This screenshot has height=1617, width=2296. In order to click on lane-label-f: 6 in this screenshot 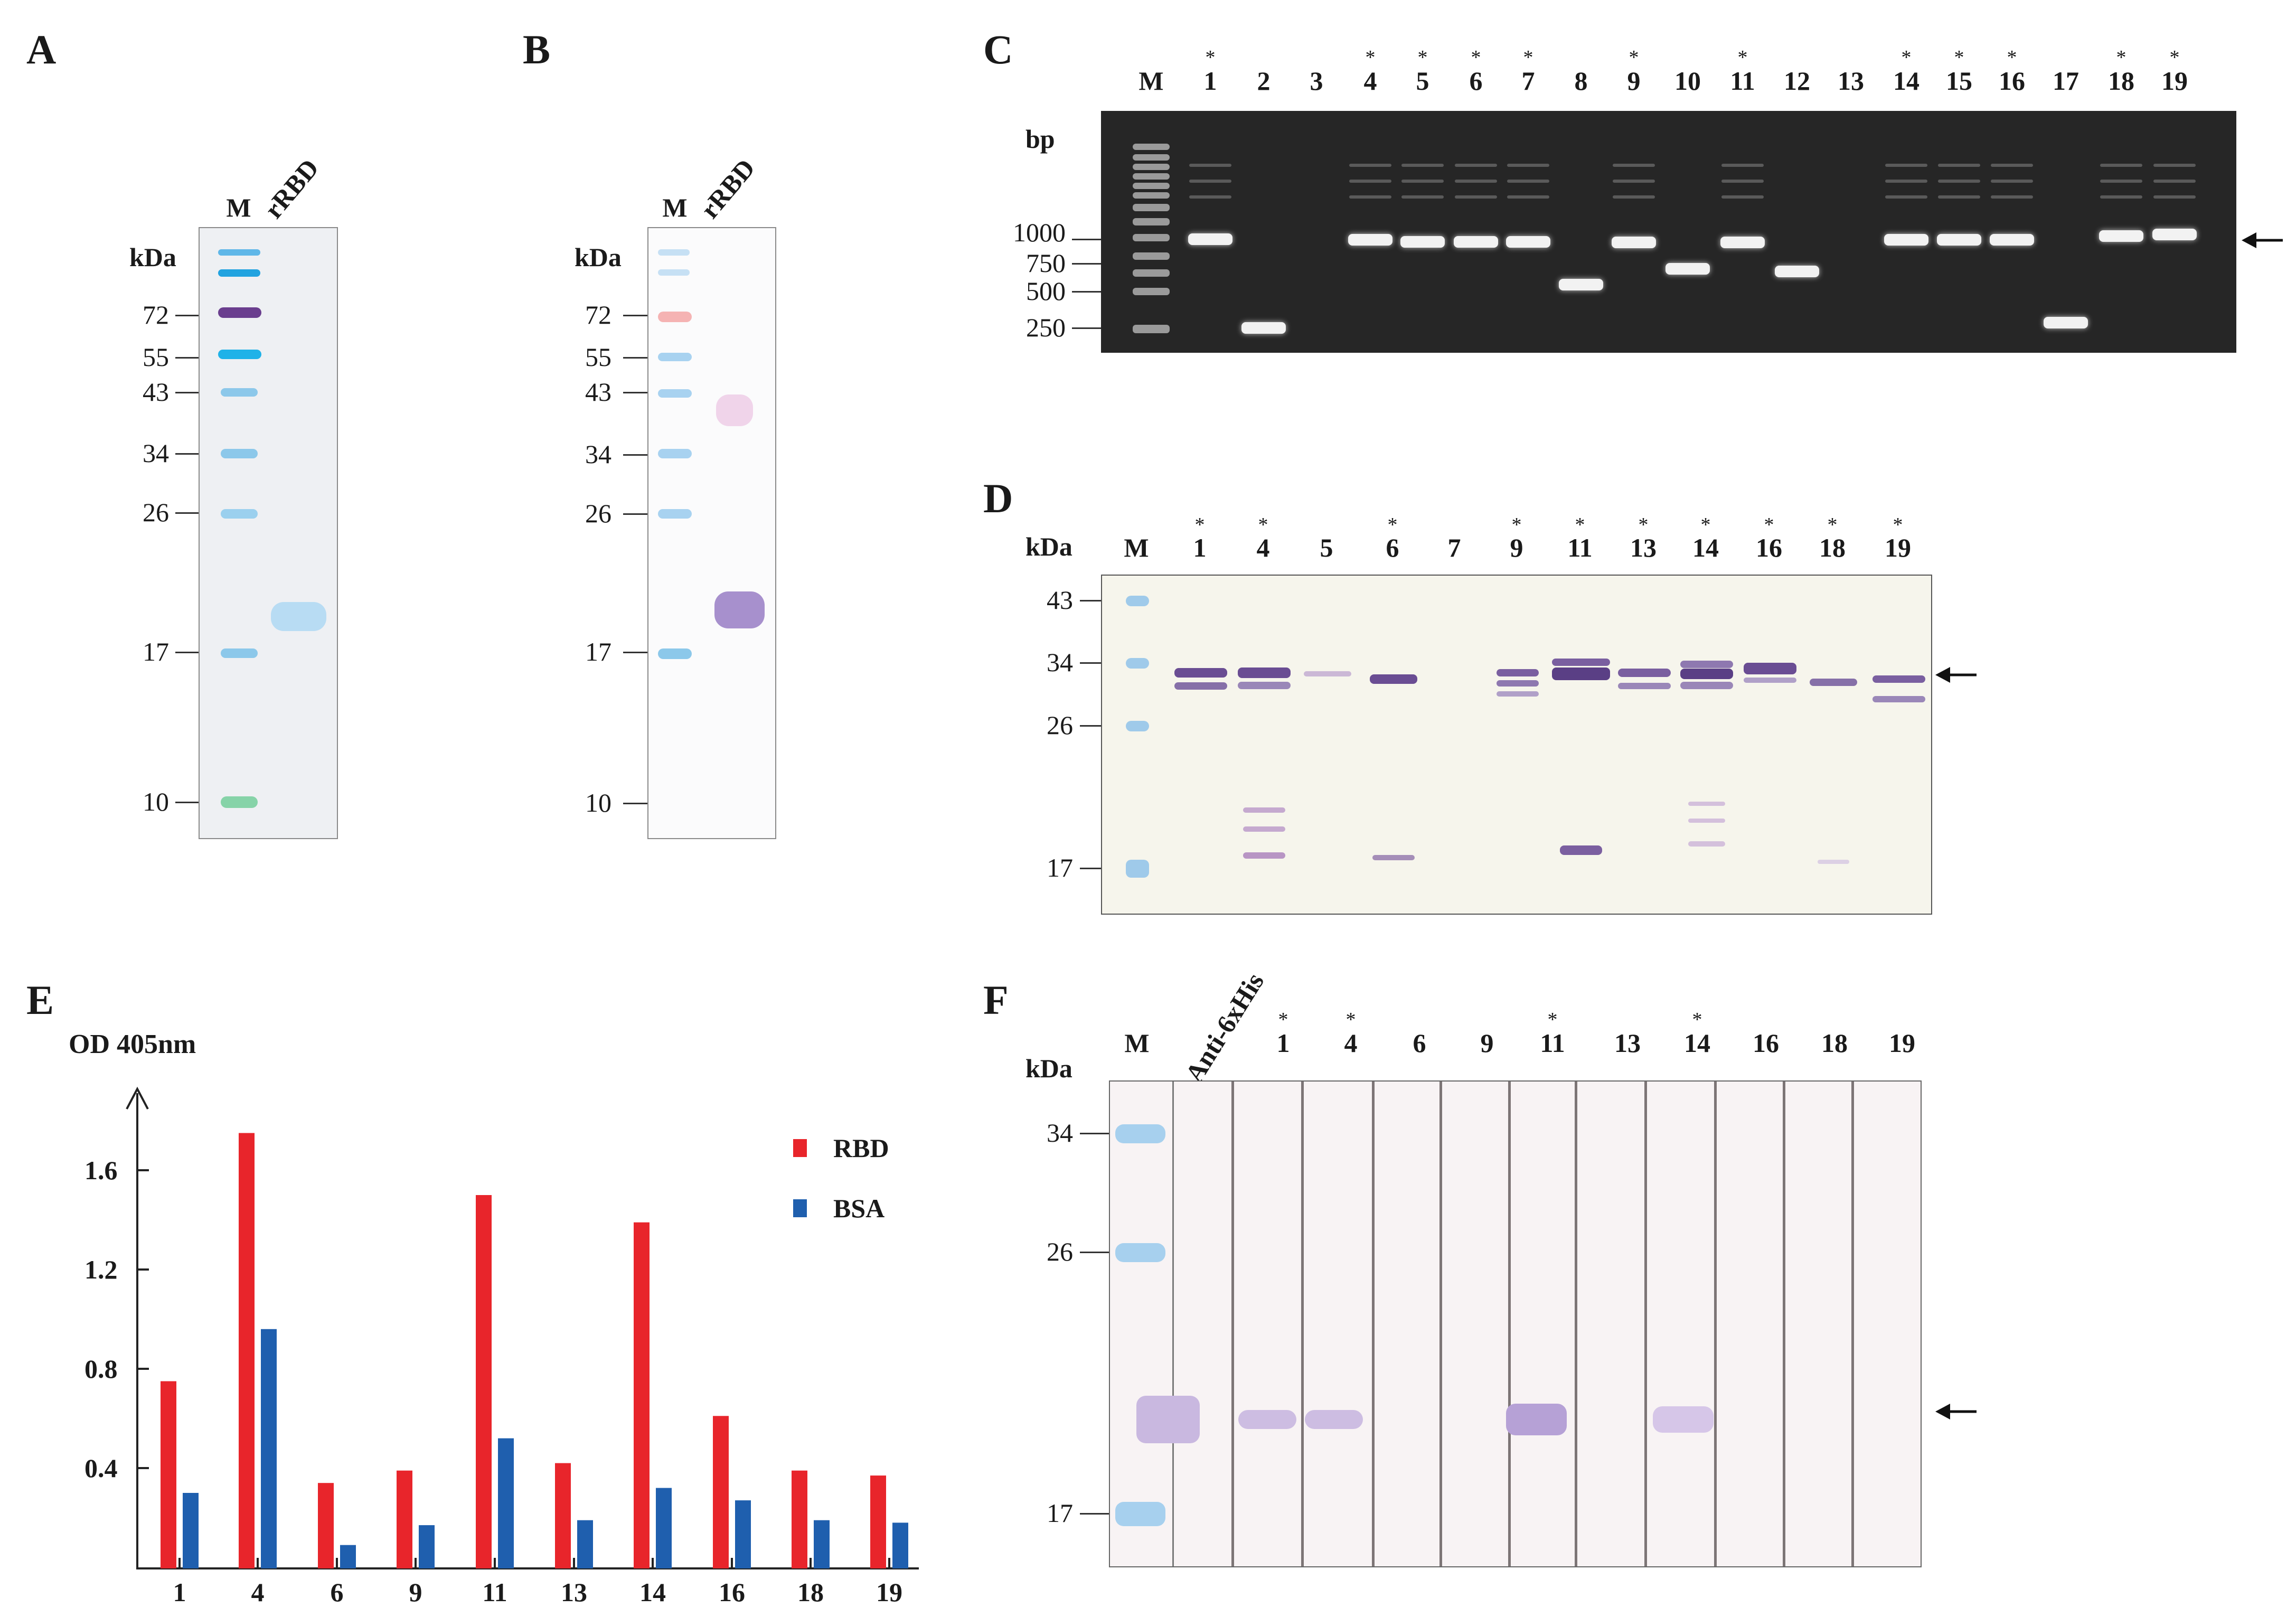, I will do `click(1420, 1043)`.